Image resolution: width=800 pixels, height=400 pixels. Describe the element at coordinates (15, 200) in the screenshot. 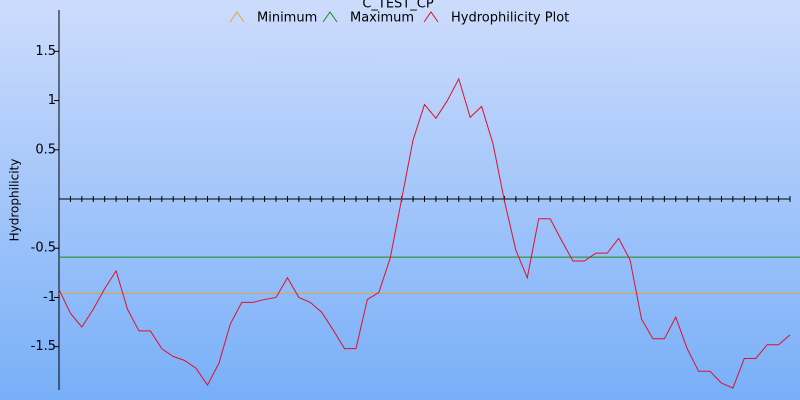

I see `y-axis-label: Hydrophilicity` at that location.